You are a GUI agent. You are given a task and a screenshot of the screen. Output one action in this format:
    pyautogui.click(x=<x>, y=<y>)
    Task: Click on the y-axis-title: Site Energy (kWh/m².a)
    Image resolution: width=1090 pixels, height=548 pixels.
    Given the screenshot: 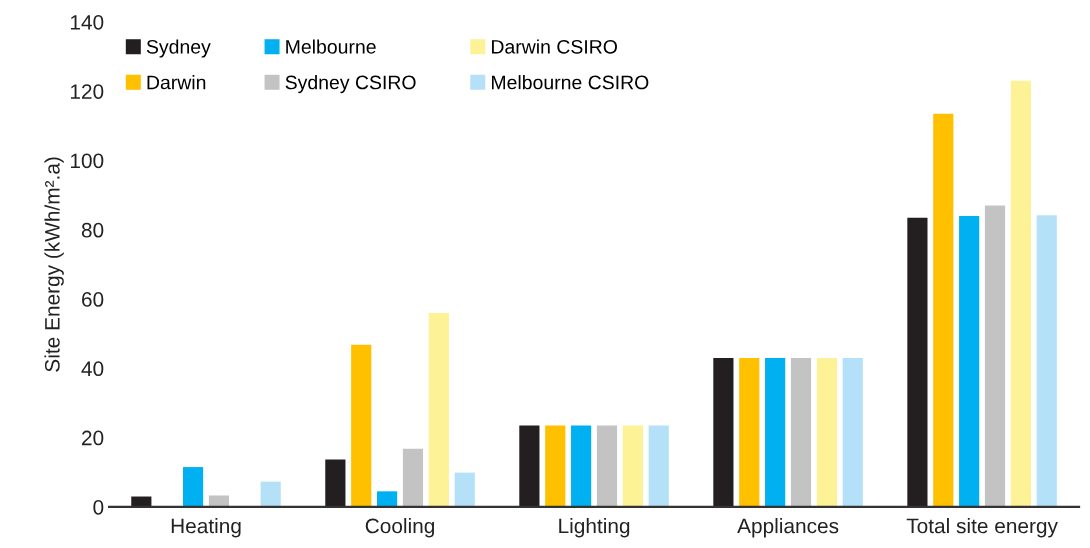 What is the action you would take?
    pyautogui.click(x=54, y=264)
    